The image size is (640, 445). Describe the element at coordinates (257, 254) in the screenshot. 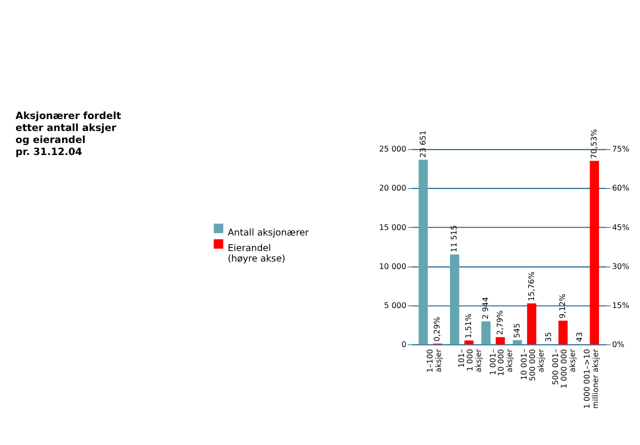

I see `legend-label: Eierandel (høyre akse)` at that location.